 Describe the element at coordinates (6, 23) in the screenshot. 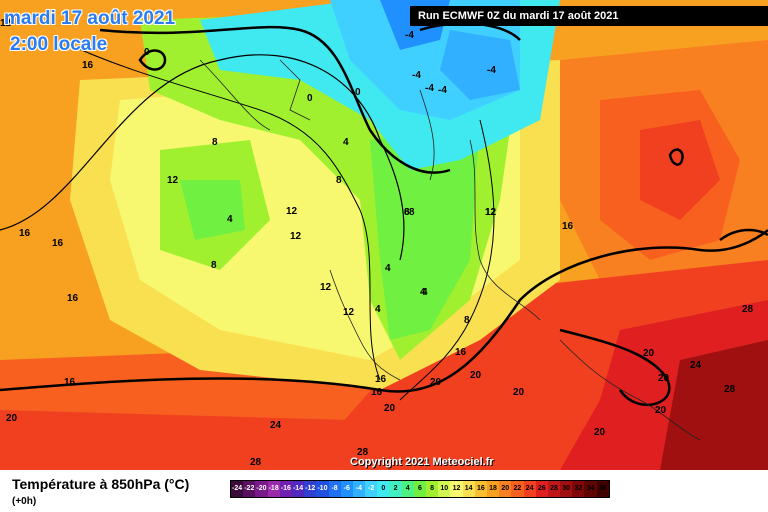

I see `corner-value-label: 12` at that location.